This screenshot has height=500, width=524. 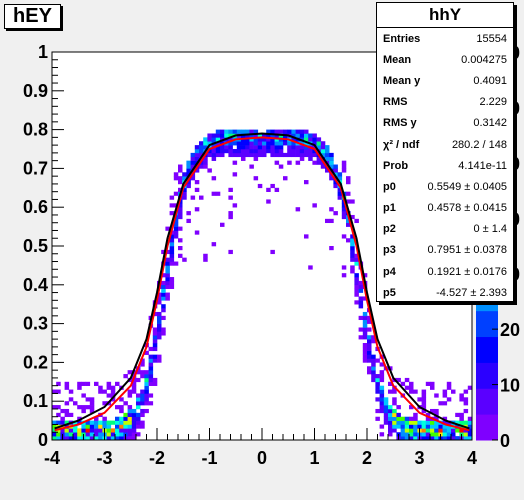 I want to click on stats-row: χ² / ndf 280.2 / 148, so click(x=445, y=144).